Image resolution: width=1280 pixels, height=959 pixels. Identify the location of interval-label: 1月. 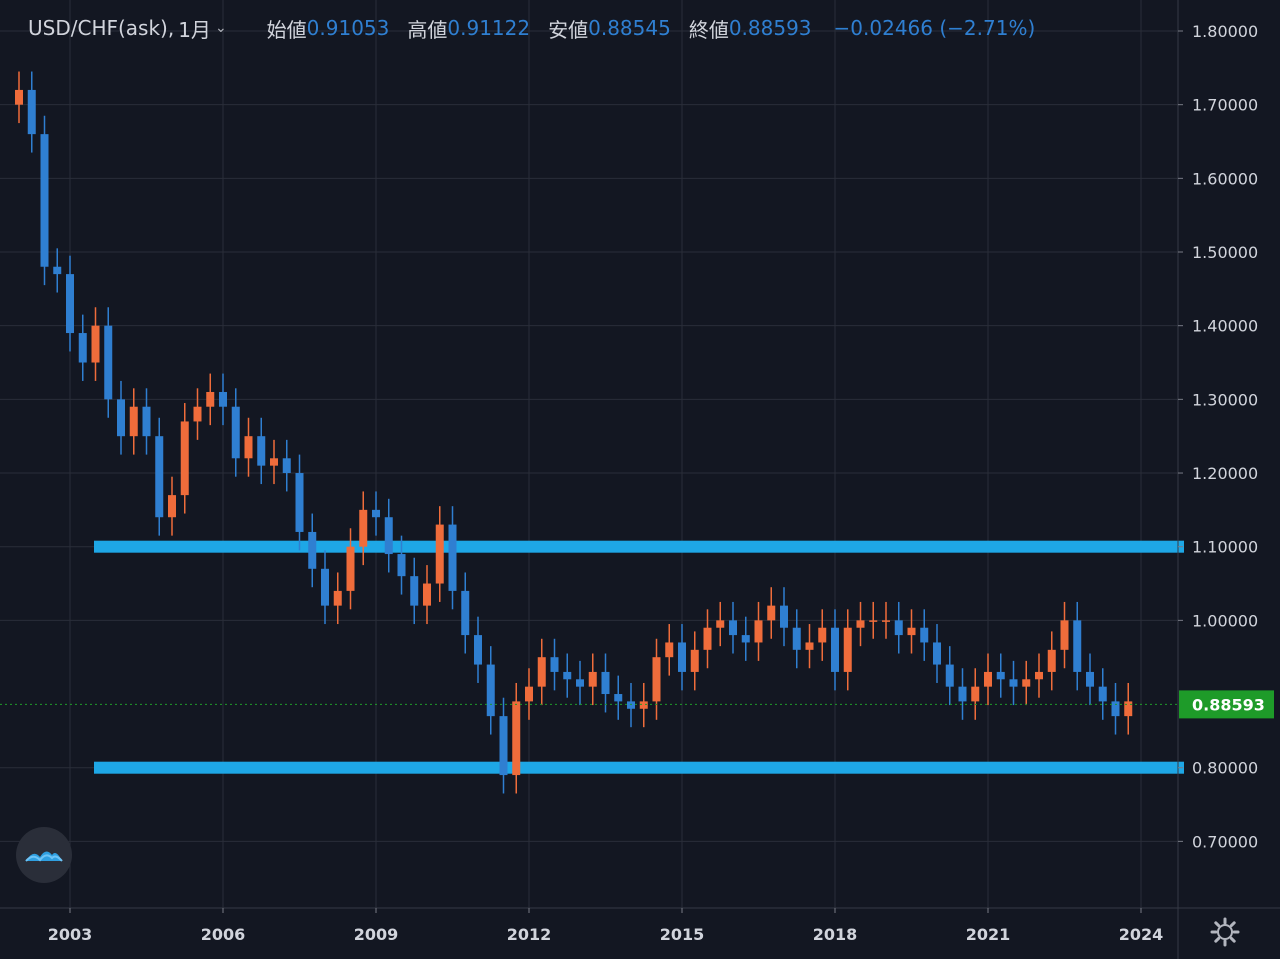
(194, 29).